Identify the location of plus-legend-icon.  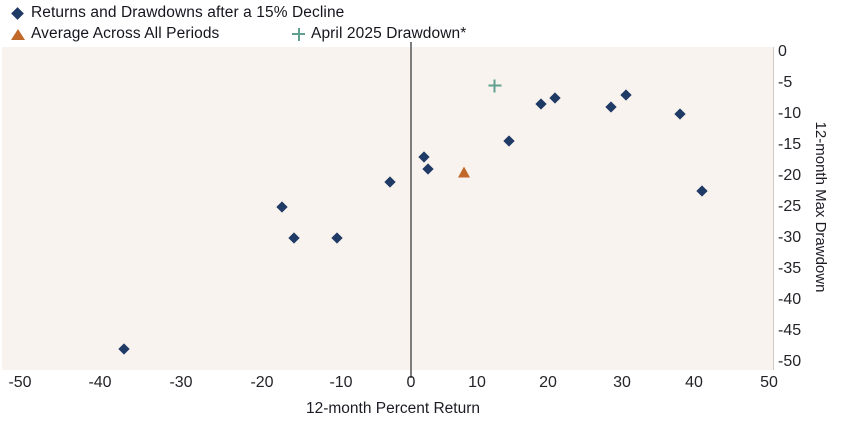
(298, 34).